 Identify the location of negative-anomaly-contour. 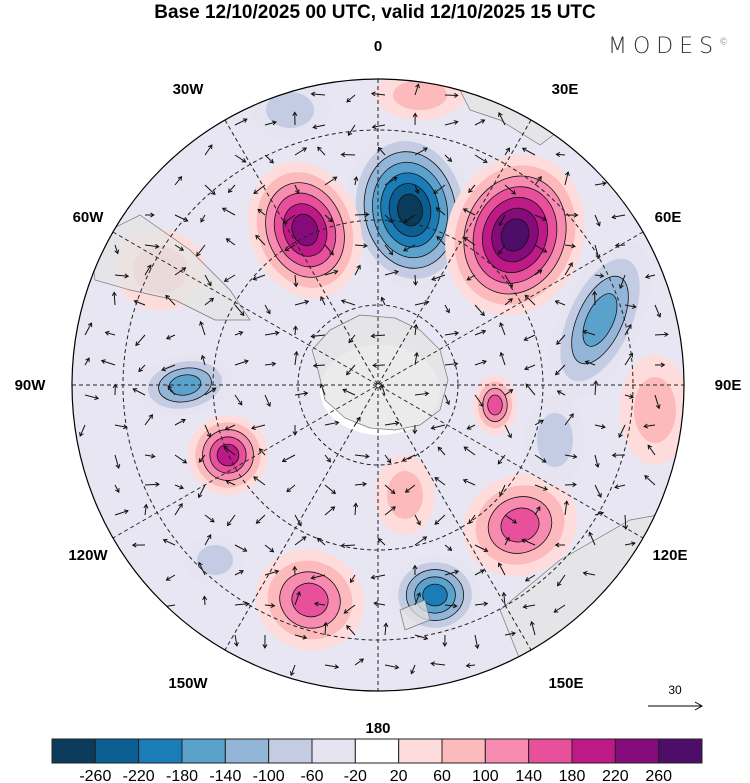
(600, 320).